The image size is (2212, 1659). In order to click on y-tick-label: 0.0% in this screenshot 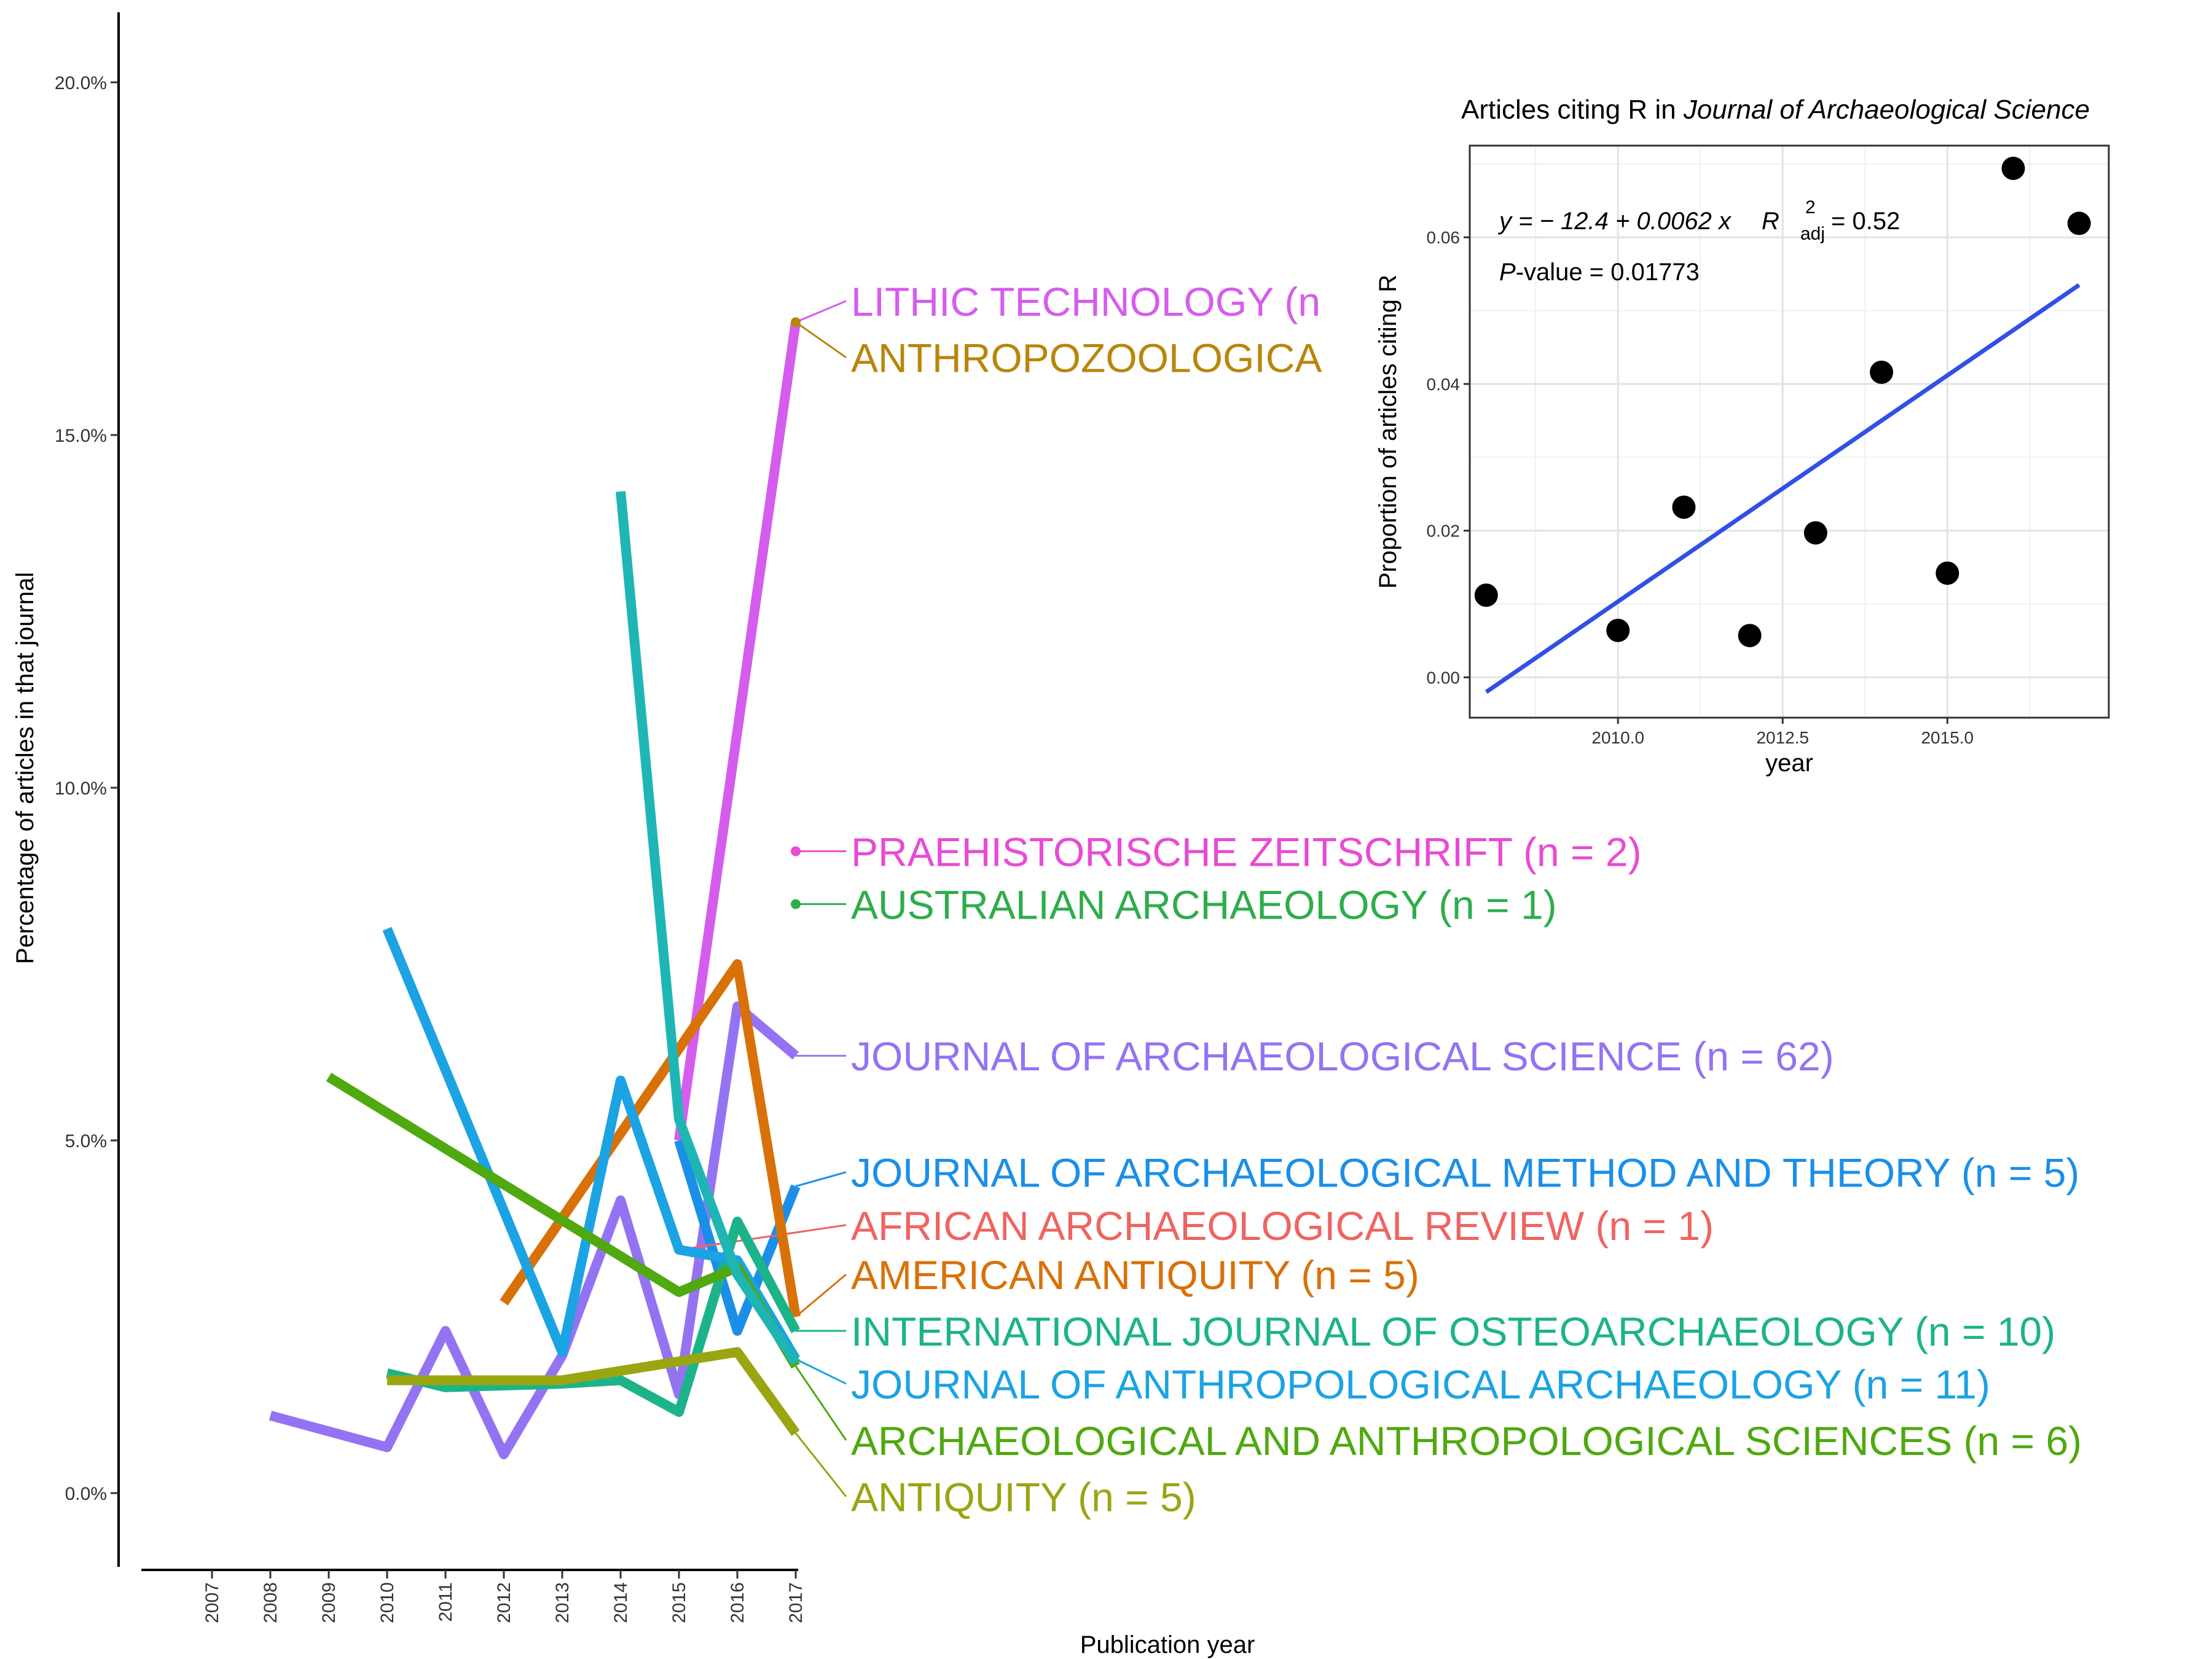, I will do `click(86, 1494)`.